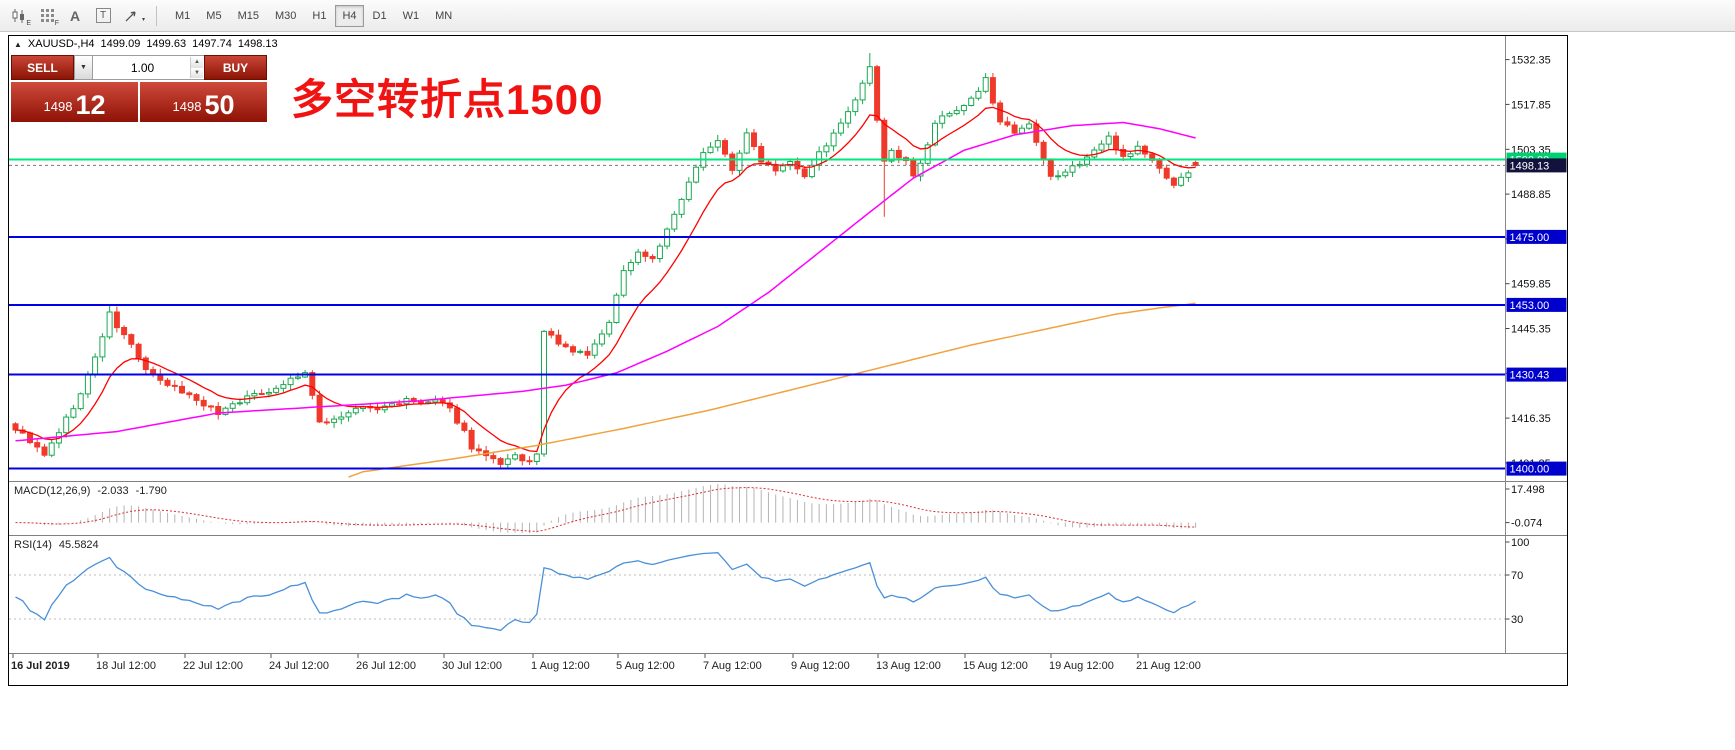 Image resolution: width=1735 pixels, height=750 pixels. Describe the element at coordinates (187, 106) in the screenshot. I see `buy-price-base: 1498` at that location.